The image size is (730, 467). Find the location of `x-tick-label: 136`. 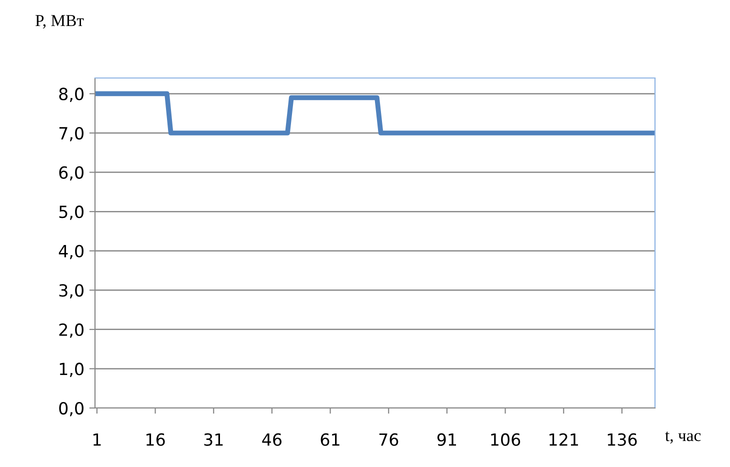

x-tick-label: 136 is located at coordinates (622, 439).